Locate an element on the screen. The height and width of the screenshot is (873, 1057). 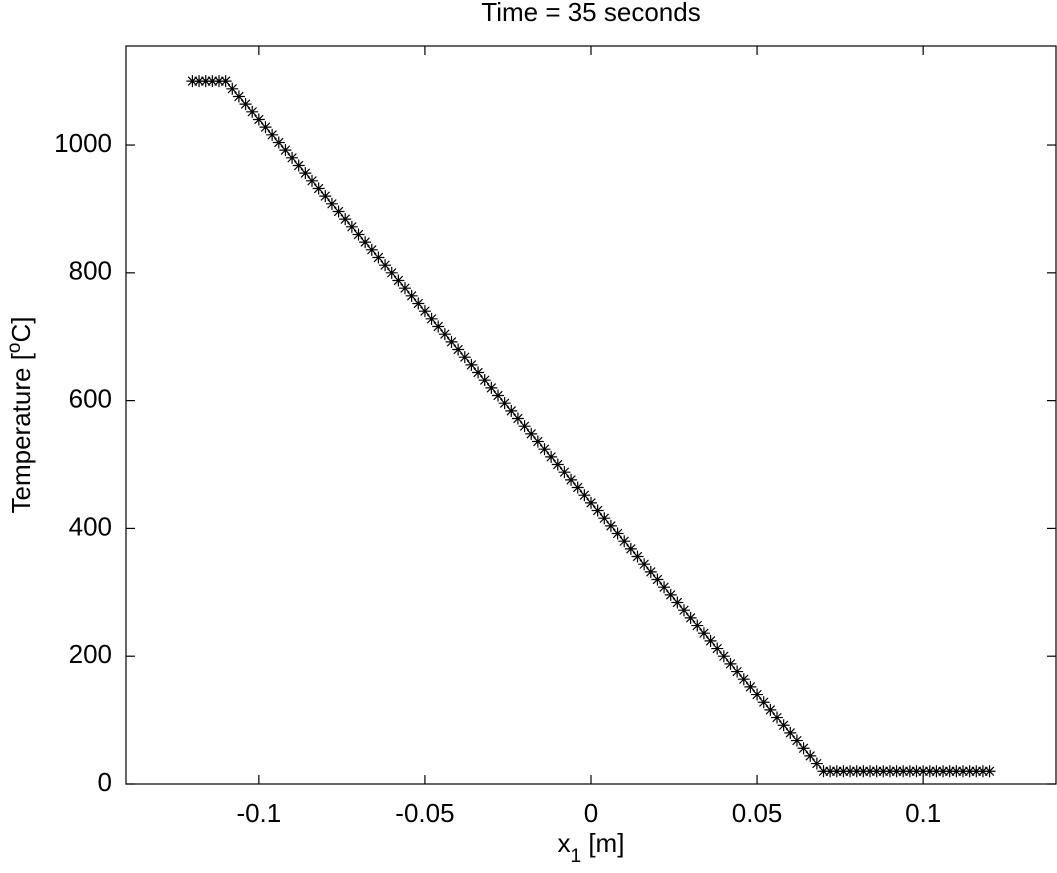
y-tick-label: 800 is located at coordinates (90, 271).